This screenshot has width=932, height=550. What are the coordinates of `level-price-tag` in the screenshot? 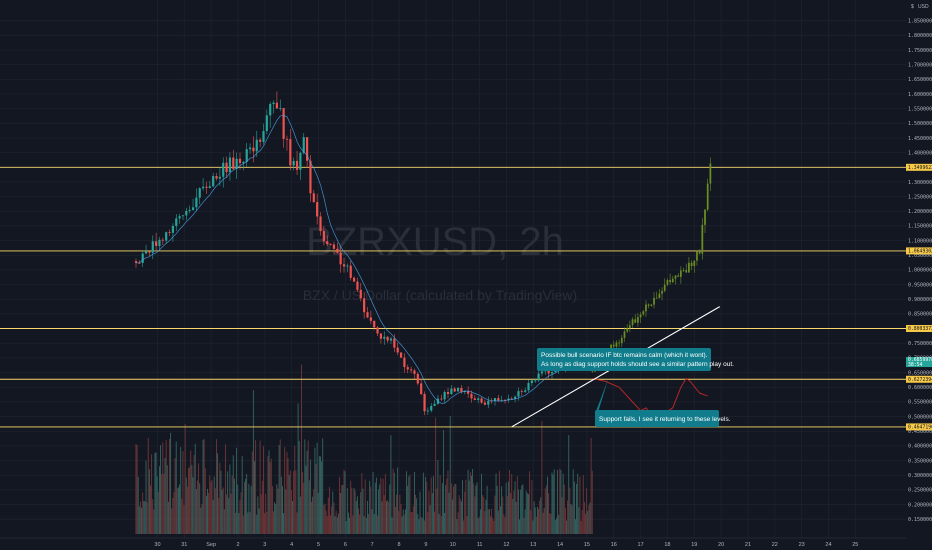 It's located at (919, 427).